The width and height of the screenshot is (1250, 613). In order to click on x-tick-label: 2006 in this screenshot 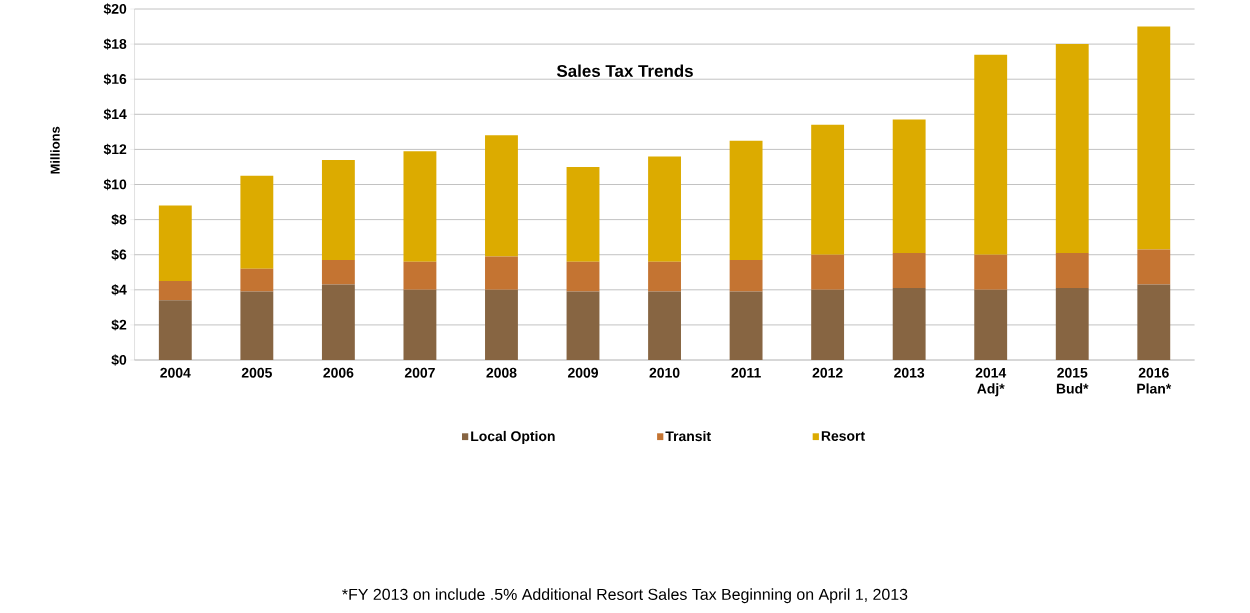, I will do `click(338, 372)`.